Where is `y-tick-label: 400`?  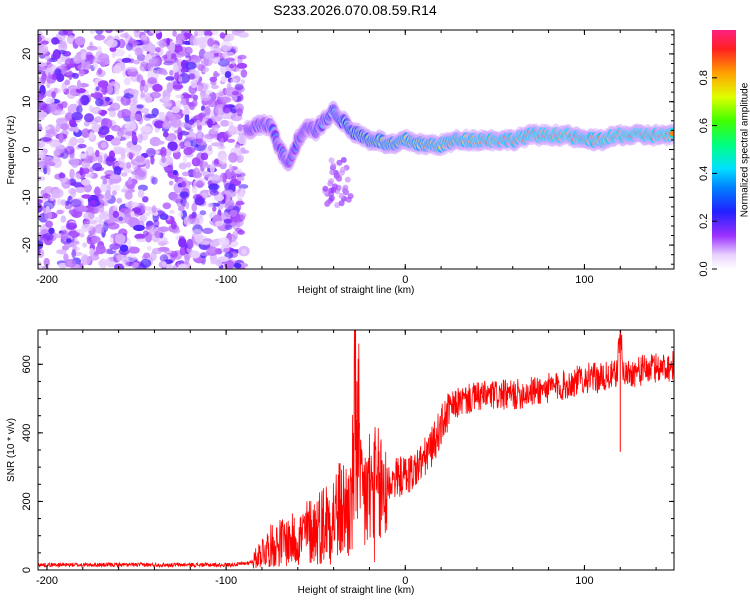
y-tick-label: 400 is located at coordinates (27, 433).